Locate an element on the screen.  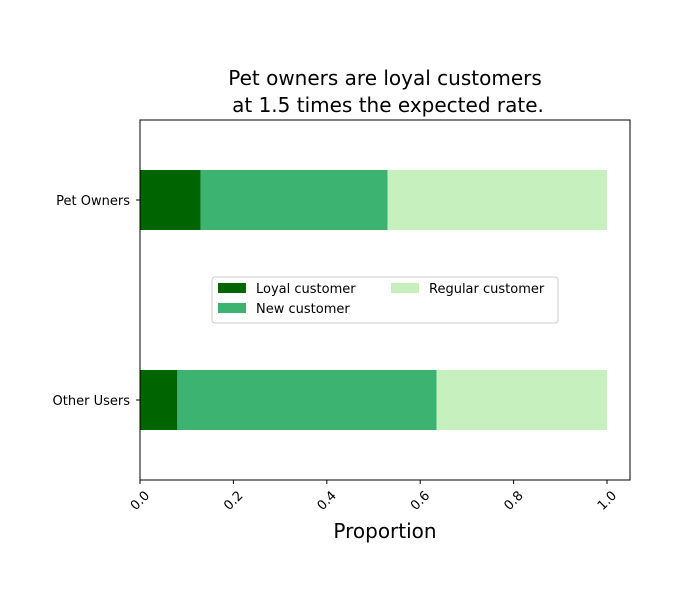
y-tick-label: Pet Owners is located at coordinates (93, 201).